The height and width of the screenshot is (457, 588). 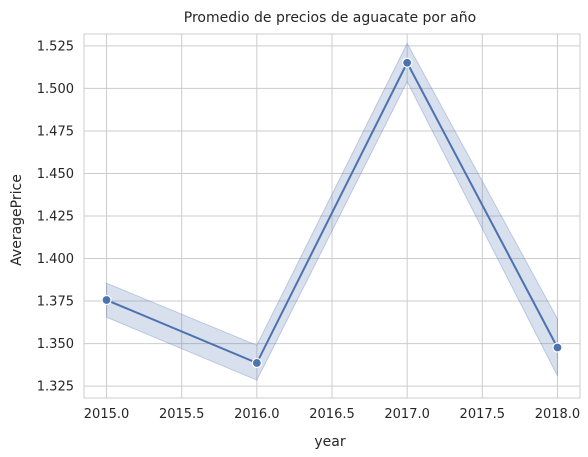 I want to click on y-tick-label: 1.500, so click(x=55, y=89).